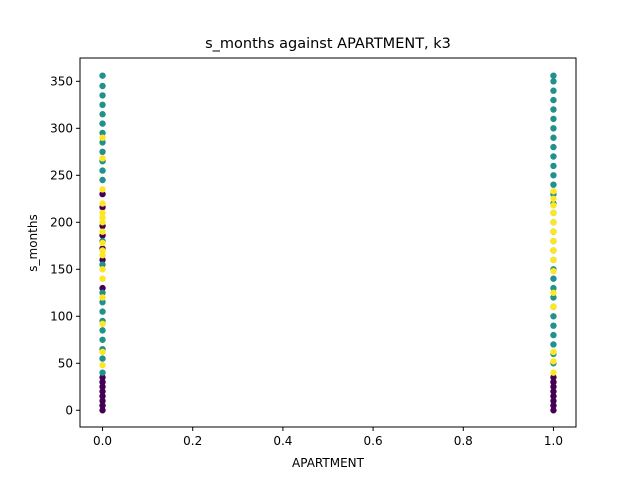 This screenshot has width=640, height=480. Describe the element at coordinates (328, 463) in the screenshot. I see `x-axis-label: APARTMENT` at that location.